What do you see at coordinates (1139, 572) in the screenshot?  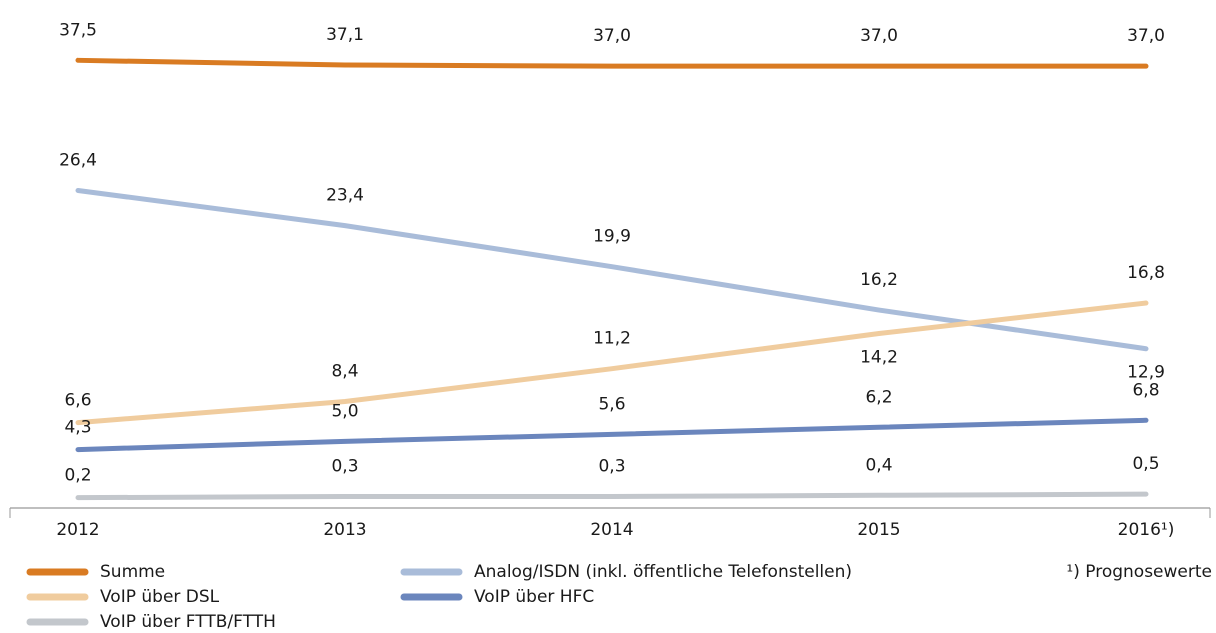 I see `footnote: ¹) Prognosewerte` at bounding box center [1139, 572].